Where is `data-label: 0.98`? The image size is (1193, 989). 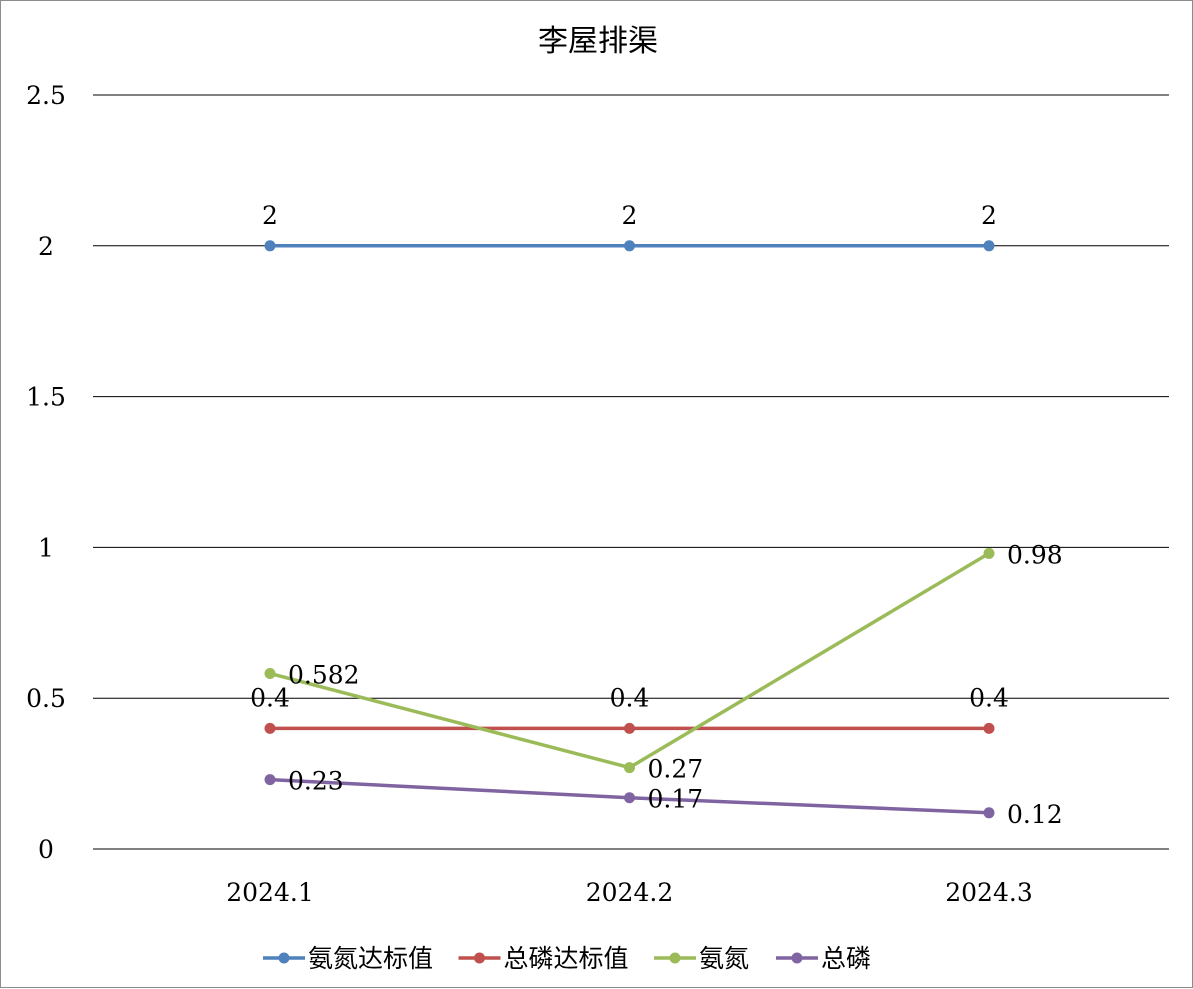 data-label: 0.98 is located at coordinates (1035, 554).